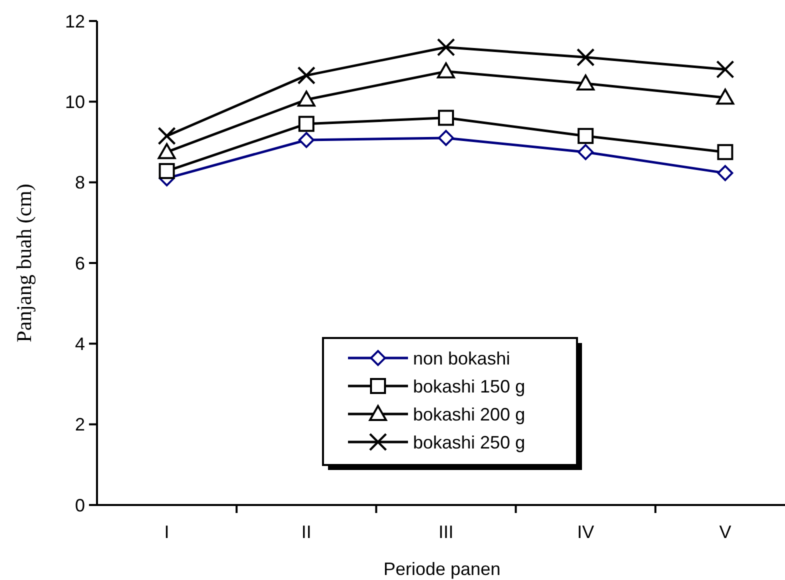 This screenshot has height=580, width=785. What do you see at coordinates (585, 532) in the screenshot?
I see `x-tick-label: IV` at bounding box center [585, 532].